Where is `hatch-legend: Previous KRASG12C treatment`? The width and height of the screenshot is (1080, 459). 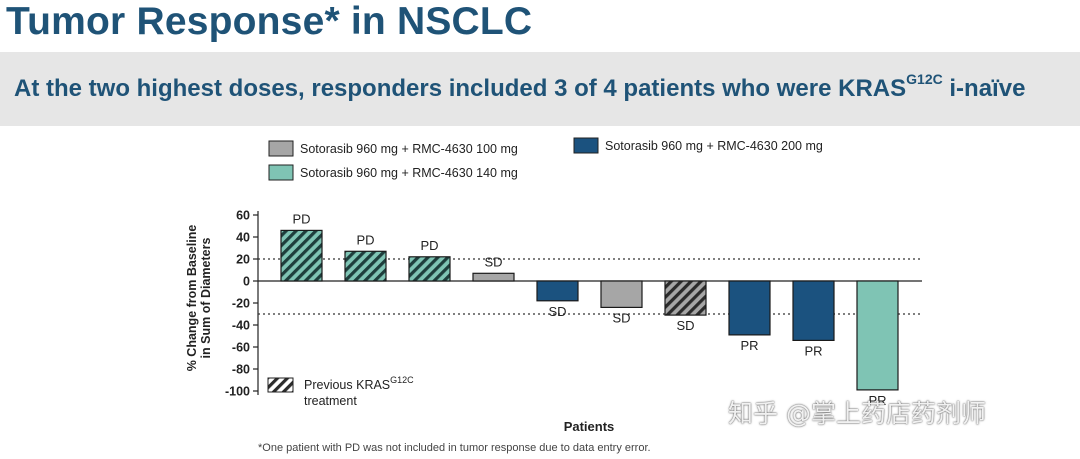
hatch-legend: Previous KRASG12C treatment is located at coordinates (340, 391).